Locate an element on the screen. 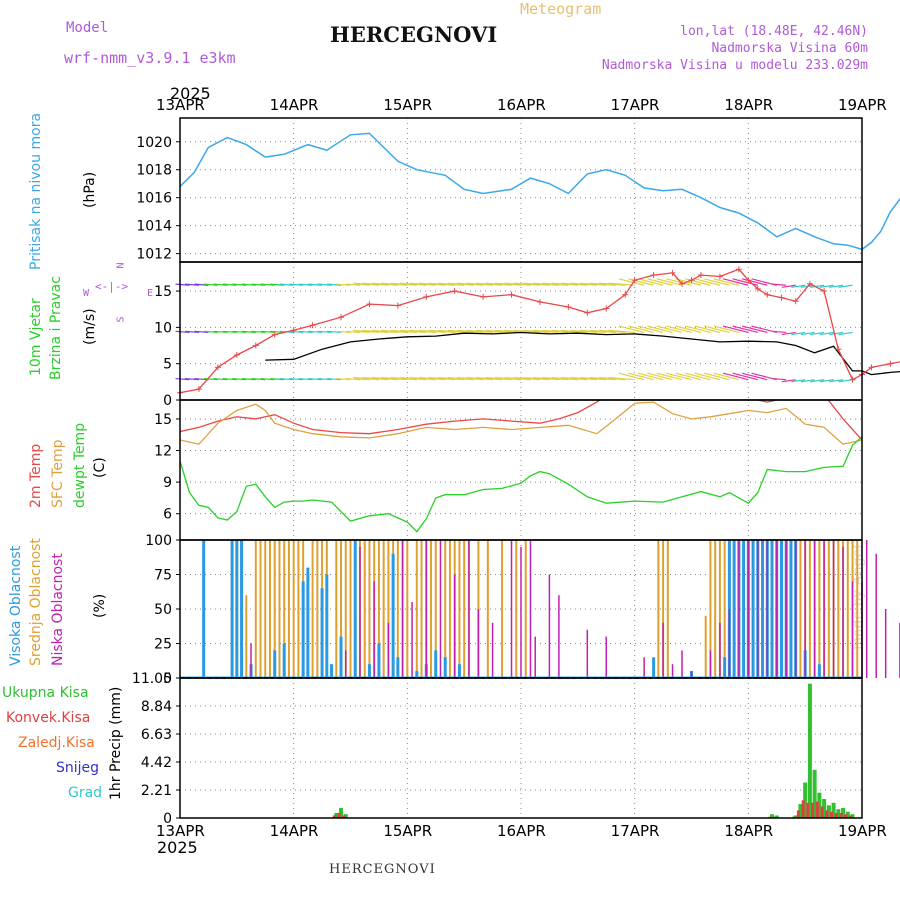  wind-compass: W E N S <-|-> is located at coordinates (118, 292).